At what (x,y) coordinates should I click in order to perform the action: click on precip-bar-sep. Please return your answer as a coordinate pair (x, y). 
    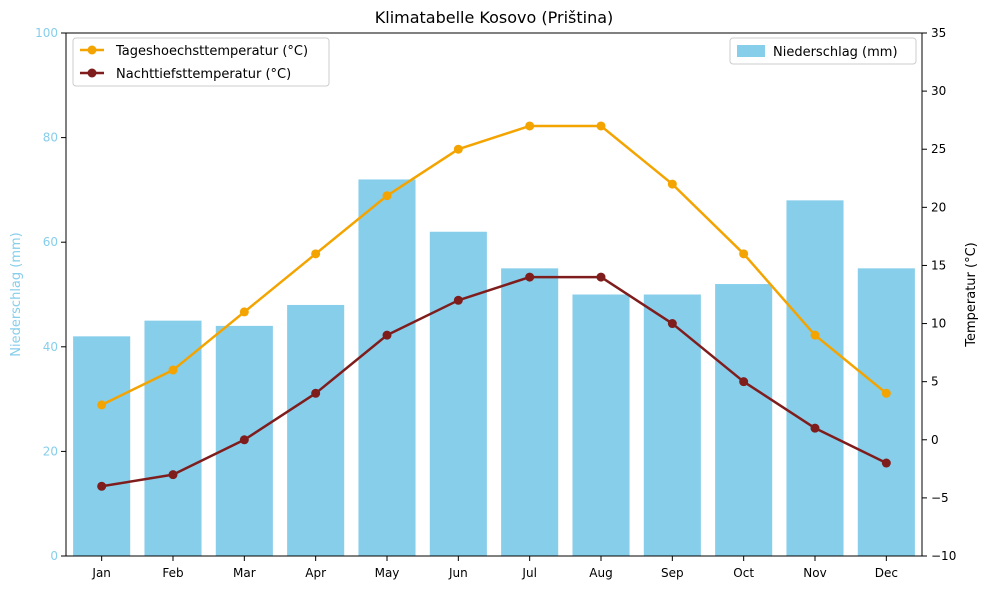
    Looking at the image, I should click on (672, 425).